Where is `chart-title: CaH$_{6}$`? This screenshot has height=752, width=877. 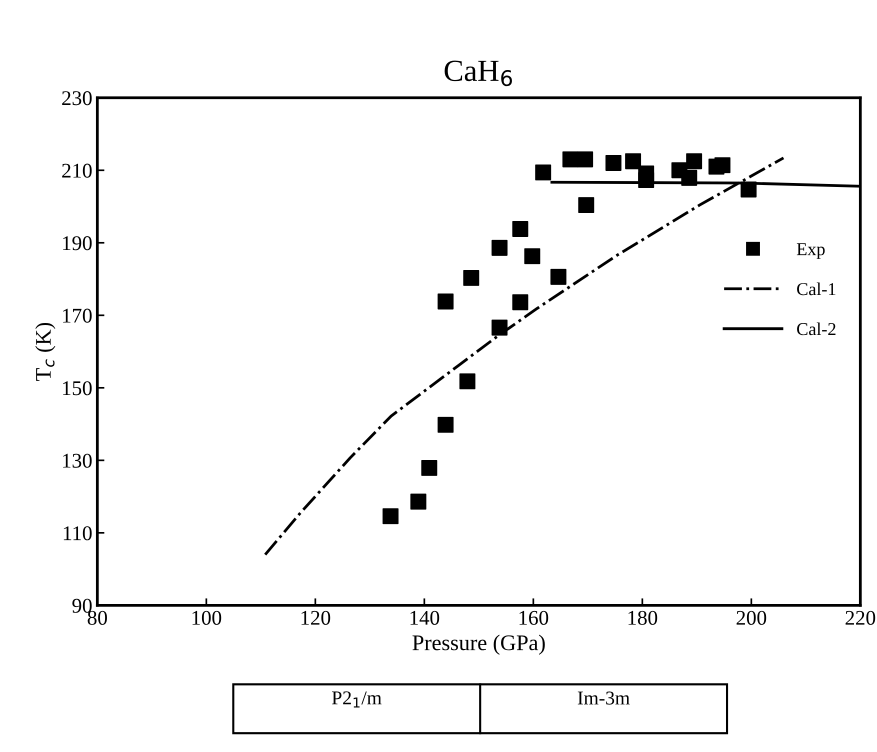
chart-title: CaH$_{6}$ is located at coordinates (478, 73).